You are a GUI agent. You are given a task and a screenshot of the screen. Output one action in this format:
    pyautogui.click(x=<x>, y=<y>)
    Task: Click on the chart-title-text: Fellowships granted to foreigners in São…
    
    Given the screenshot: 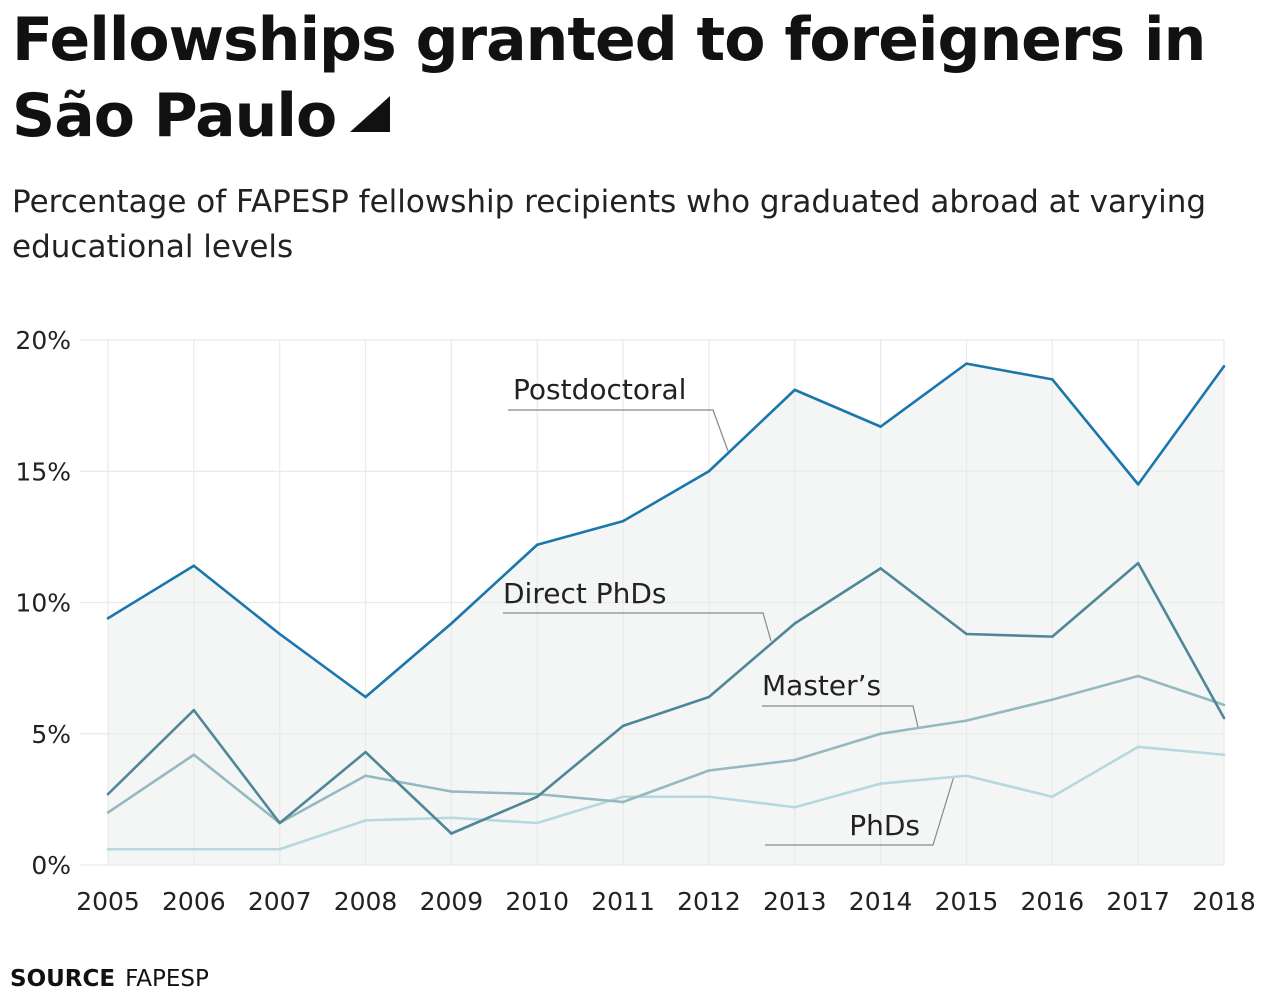 What is the action you would take?
    pyautogui.click(x=609, y=78)
    